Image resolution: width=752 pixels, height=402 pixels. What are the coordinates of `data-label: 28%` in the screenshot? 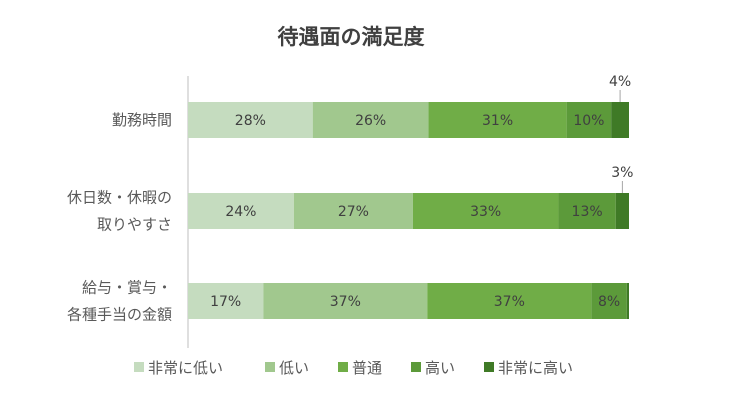 It's located at (250, 121).